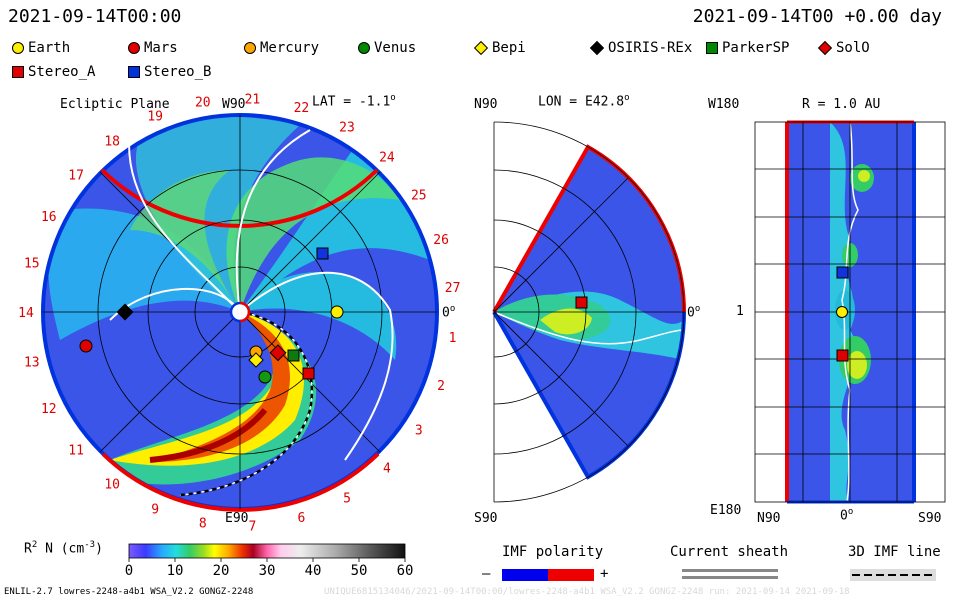 Image resolution: width=960 pixels, height=600 pixels. I want to click on radial-x-right: S90, so click(930, 518).